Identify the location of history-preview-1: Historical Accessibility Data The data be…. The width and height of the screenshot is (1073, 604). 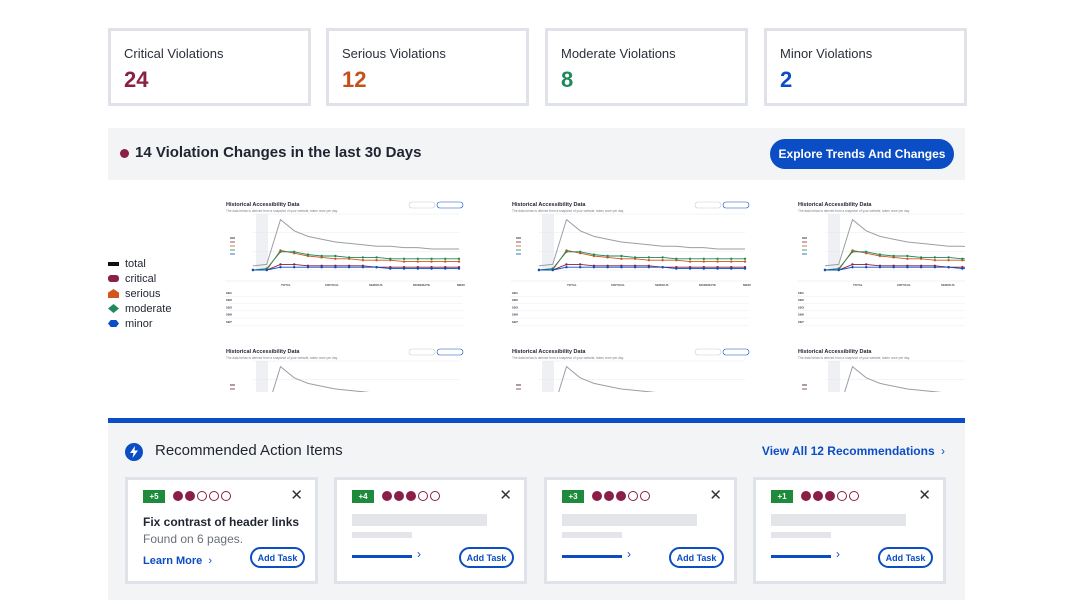
(345, 296).